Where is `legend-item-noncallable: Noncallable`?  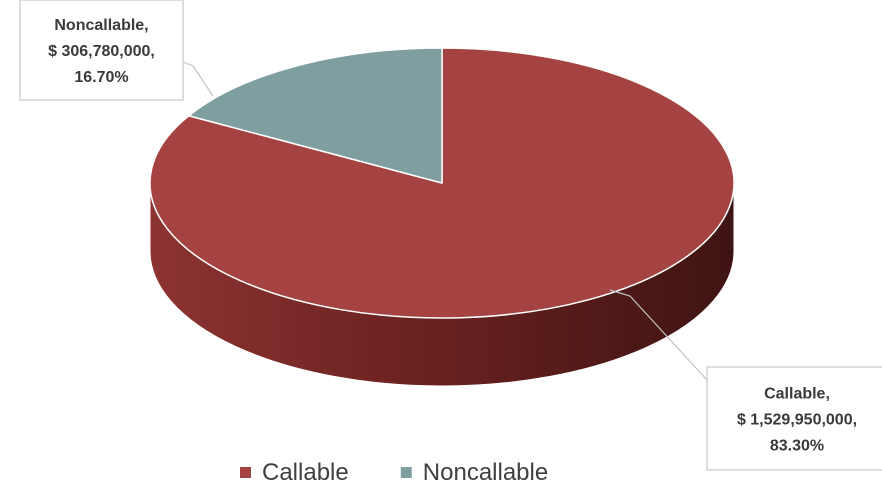 legend-item-noncallable: Noncallable is located at coordinates (474, 472).